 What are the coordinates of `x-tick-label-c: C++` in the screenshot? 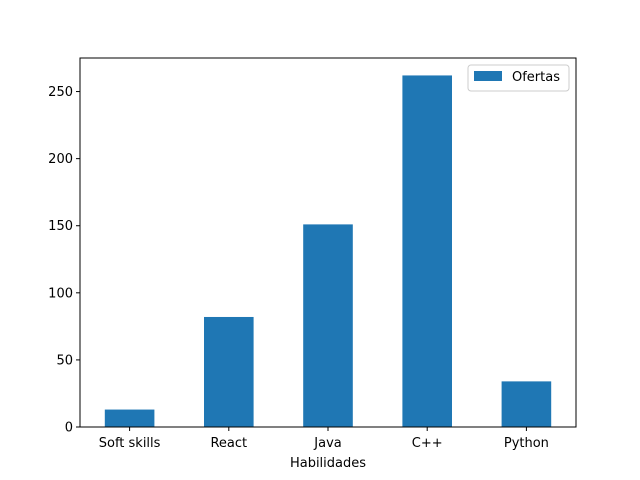 It's located at (427, 443).